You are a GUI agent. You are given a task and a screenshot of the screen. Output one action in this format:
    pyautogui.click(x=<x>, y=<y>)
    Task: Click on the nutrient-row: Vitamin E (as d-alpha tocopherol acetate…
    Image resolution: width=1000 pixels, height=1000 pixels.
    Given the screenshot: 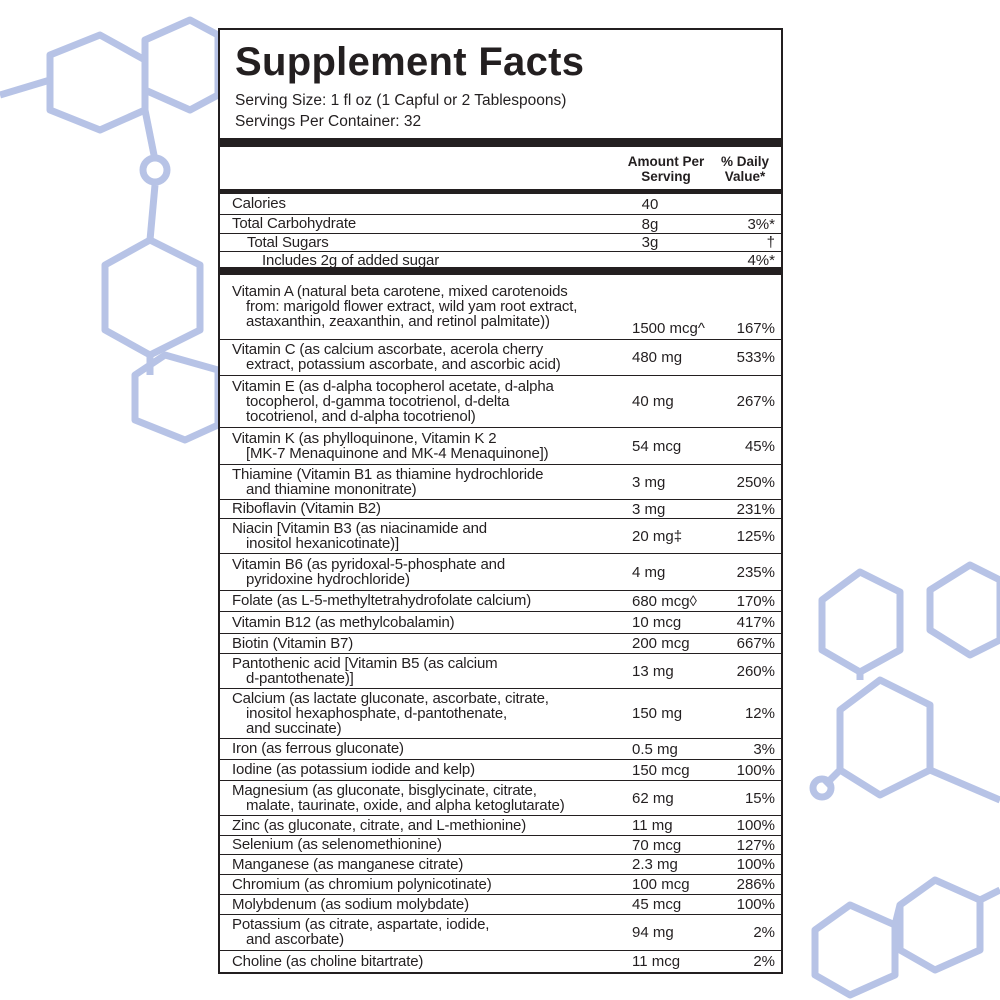 What is the action you would take?
    pyautogui.click(x=500, y=401)
    